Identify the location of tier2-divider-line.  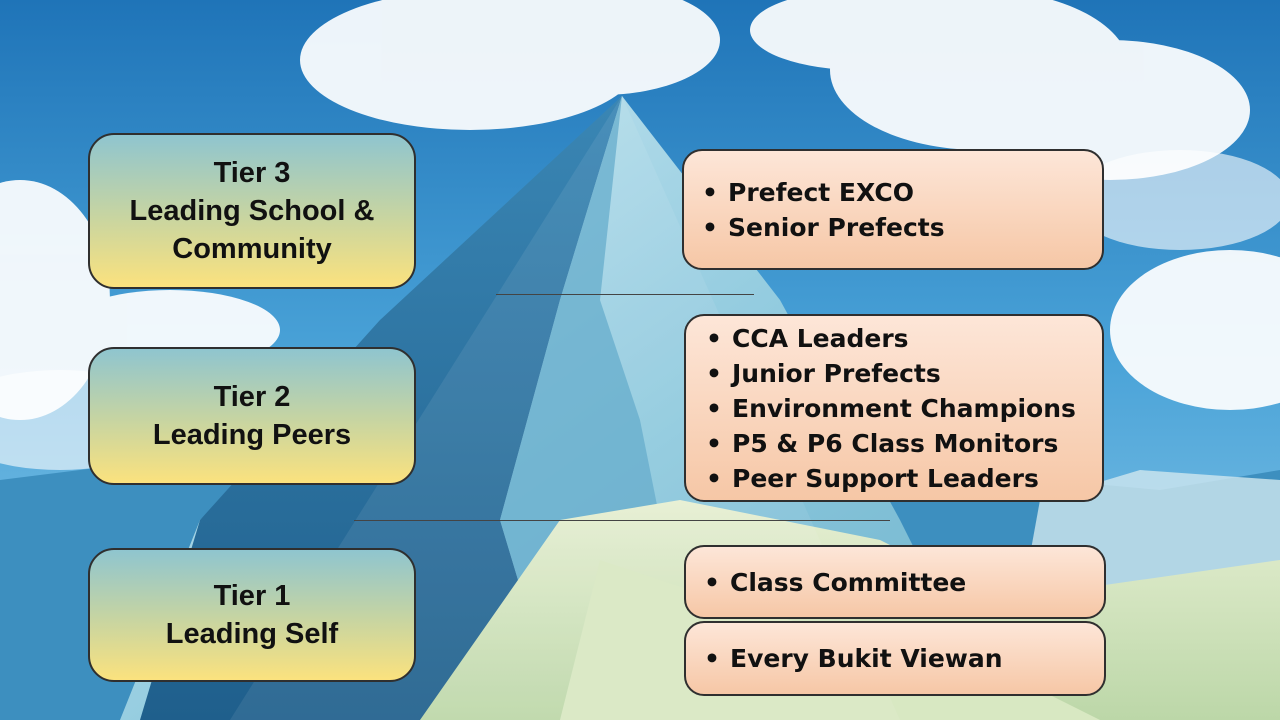
(622, 520).